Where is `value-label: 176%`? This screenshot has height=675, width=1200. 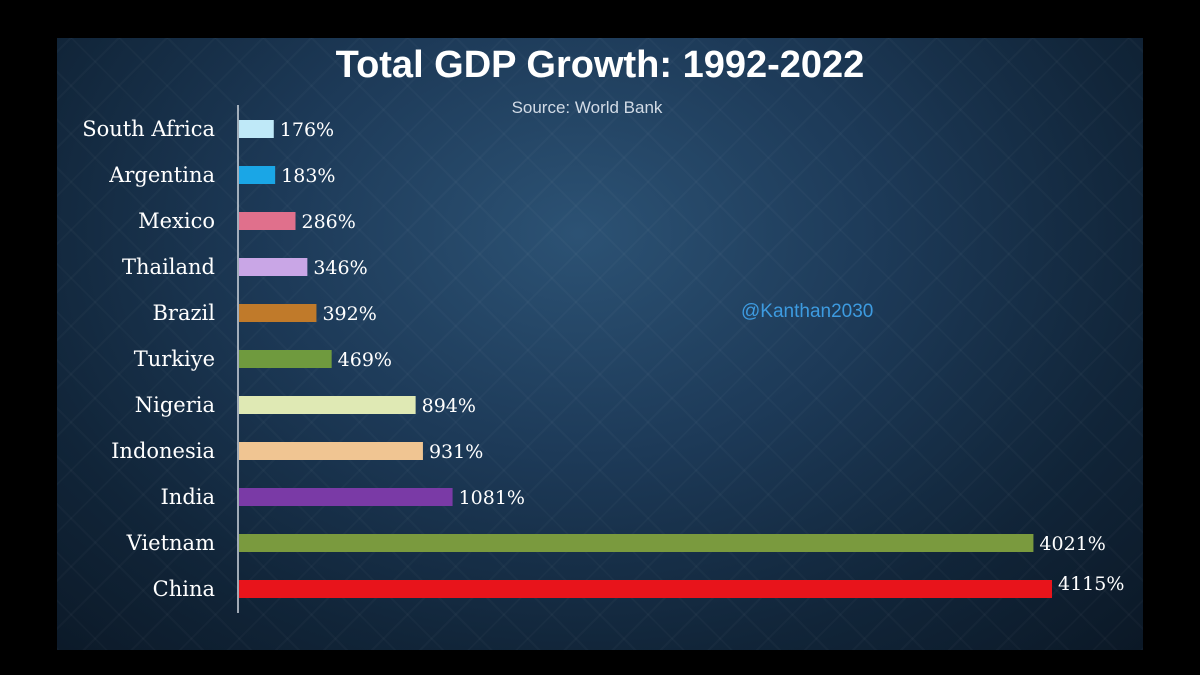 value-label: 176% is located at coordinates (307, 130).